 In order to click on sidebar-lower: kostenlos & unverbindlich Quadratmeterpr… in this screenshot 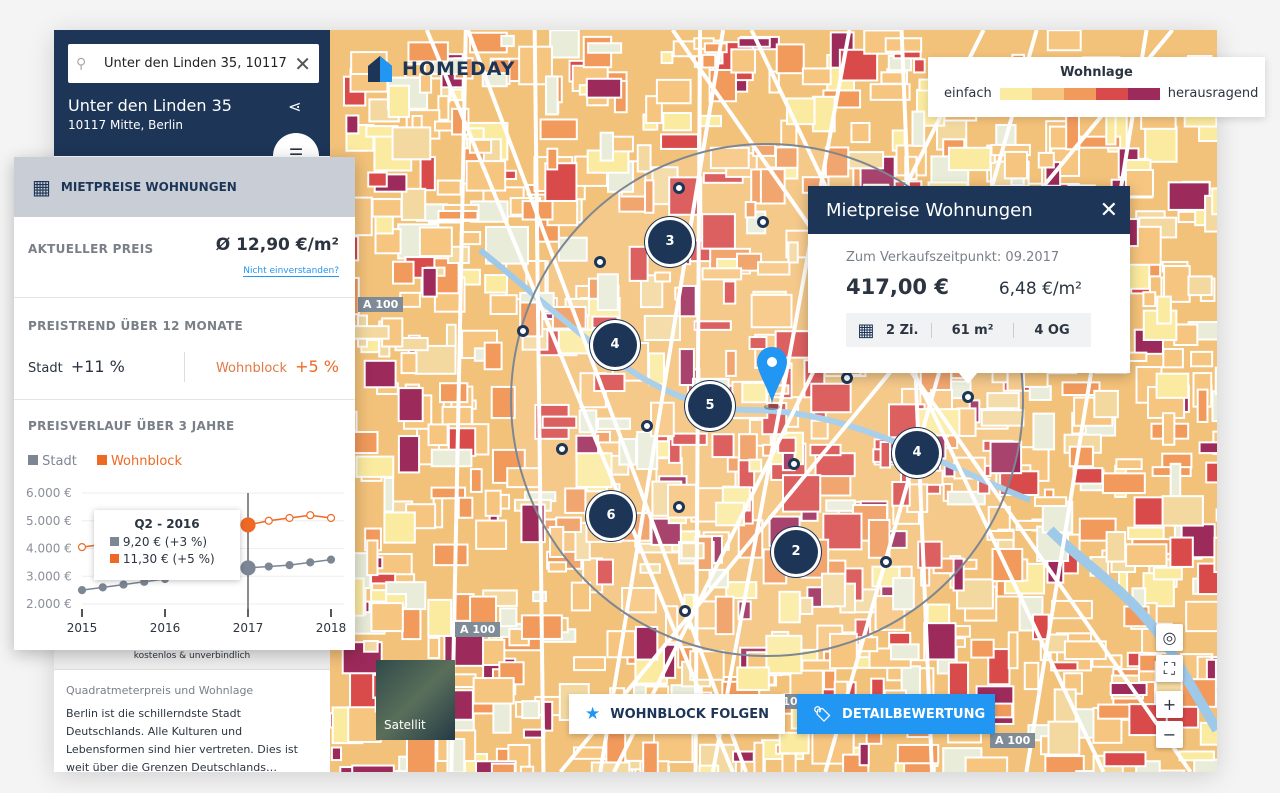, I will do `click(192, 712)`.